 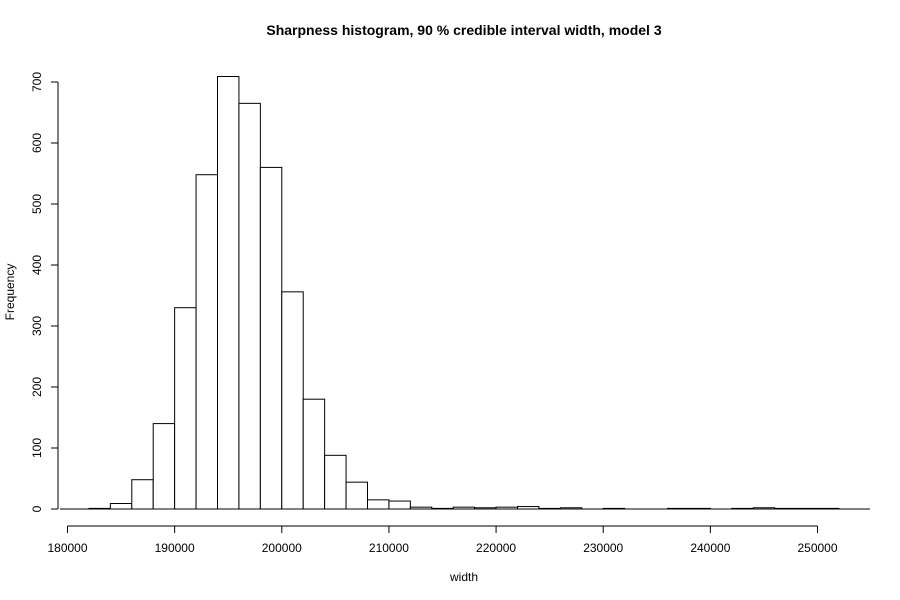 I want to click on x-tick-label: 180000, so click(x=67, y=548).